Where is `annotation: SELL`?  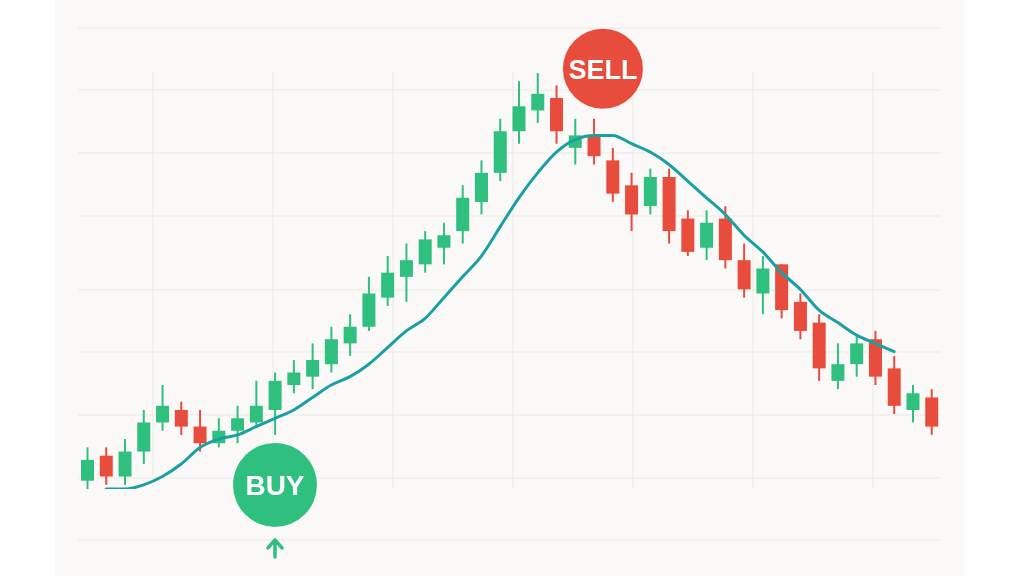
annotation: SELL is located at coordinates (603, 69).